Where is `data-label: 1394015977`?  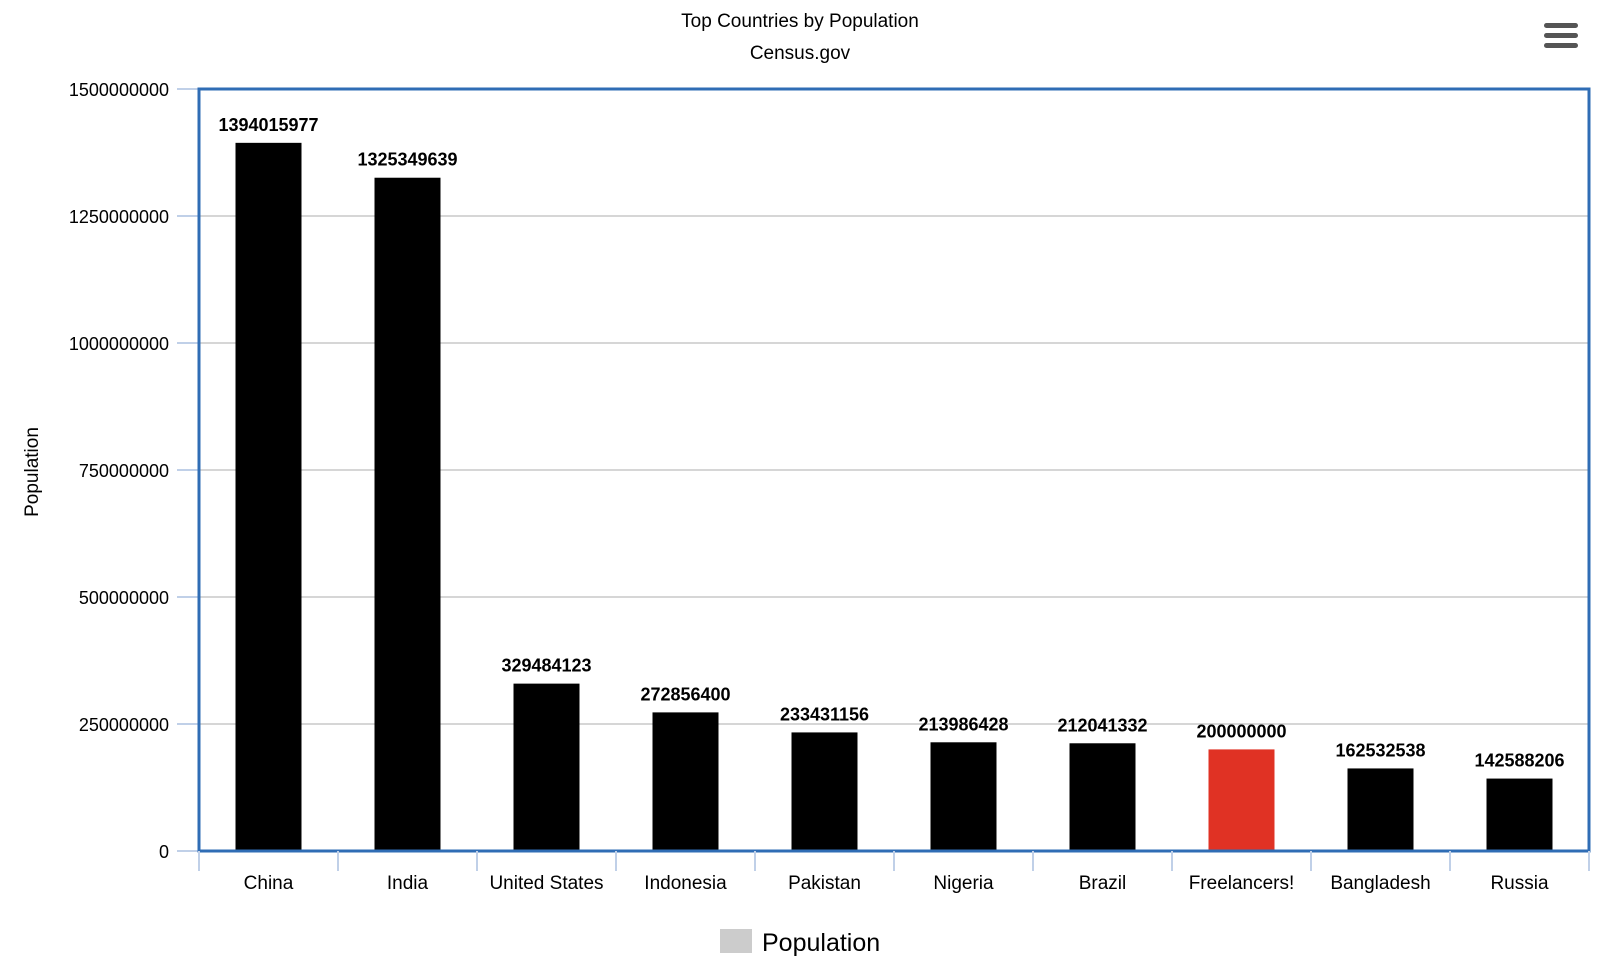
data-label: 1394015977 is located at coordinates (268, 125).